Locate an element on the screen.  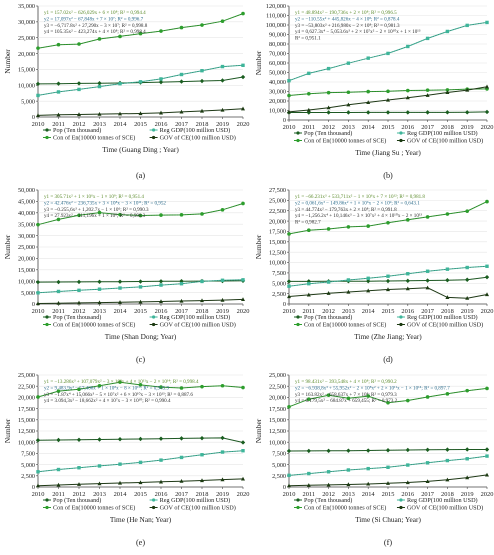
x-tick-label: 2013 is located at coordinates (99, 124).